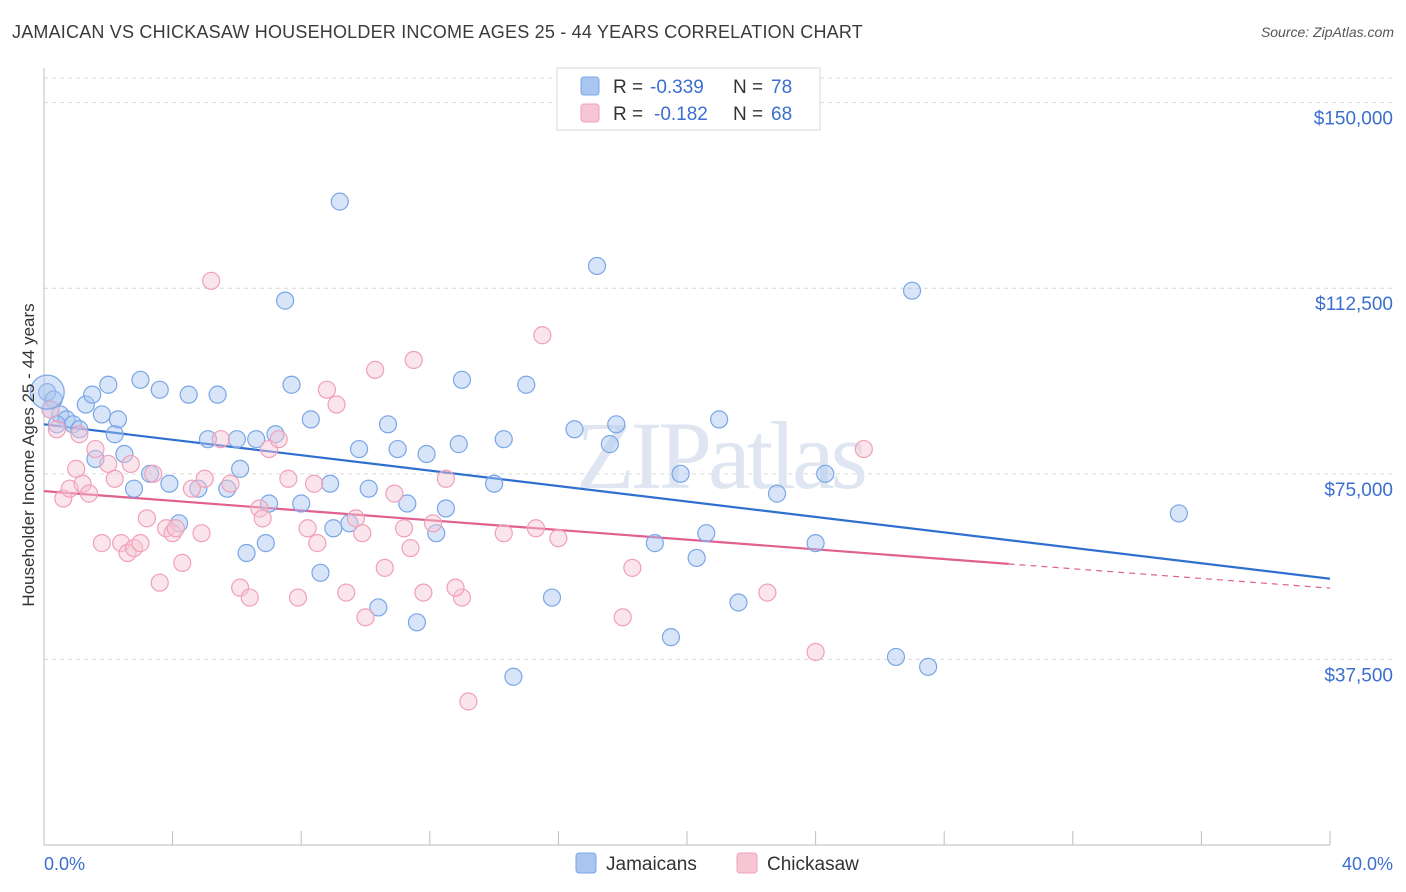 The width and height of the screenshot is (1406, 892). What do you see at coordinates (1367, 864) in the screenshot?
I see `x-tick-label-max: 40.0%` at bounding box center [1367, 864].